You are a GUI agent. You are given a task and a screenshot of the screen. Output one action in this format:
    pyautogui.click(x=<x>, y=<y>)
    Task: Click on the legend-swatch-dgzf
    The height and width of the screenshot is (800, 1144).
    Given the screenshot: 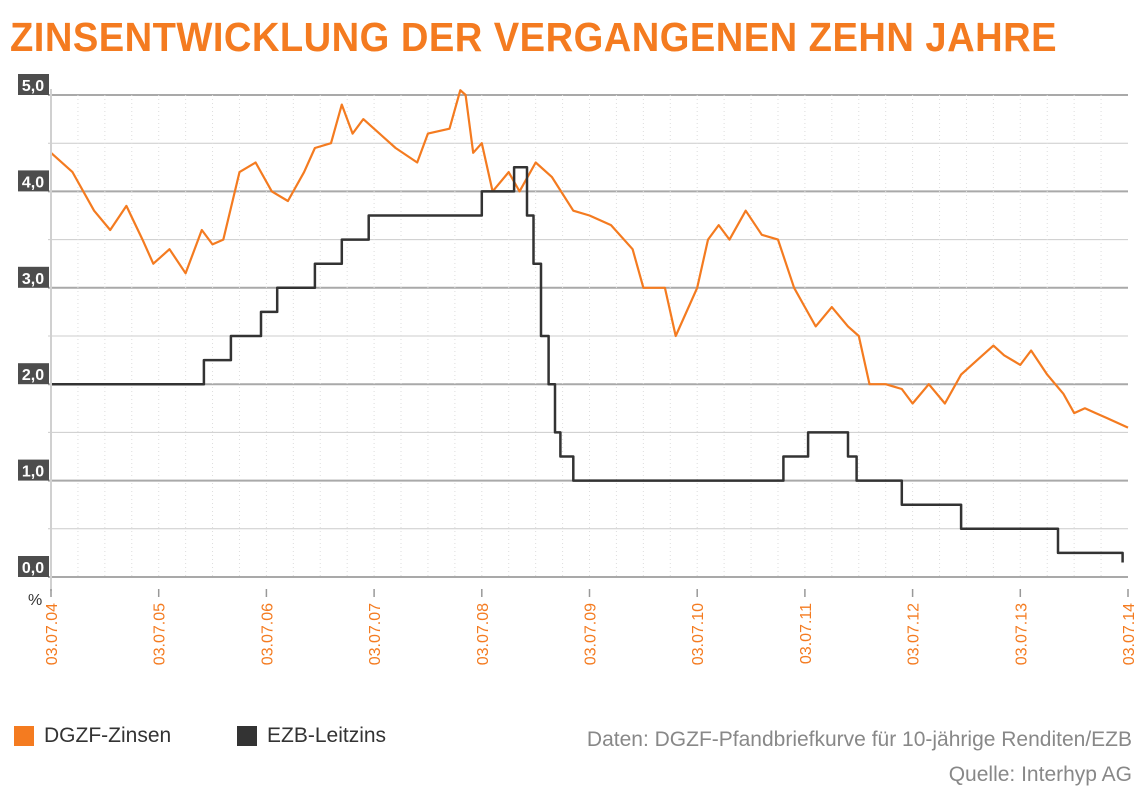 What is the action you would take?
    pyautogui.click(x=24, y=736)
    